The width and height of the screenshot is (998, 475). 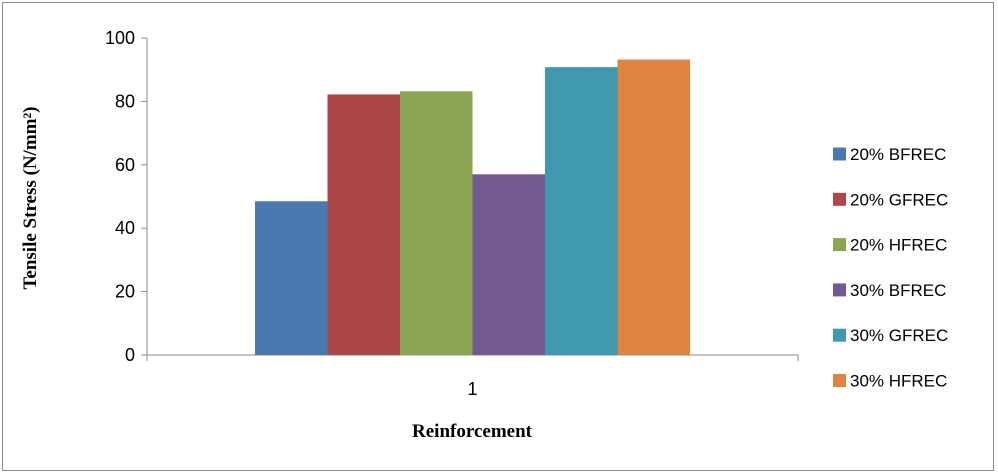 I want to click on y-tick-label: 20, so click(x=125, y=292).